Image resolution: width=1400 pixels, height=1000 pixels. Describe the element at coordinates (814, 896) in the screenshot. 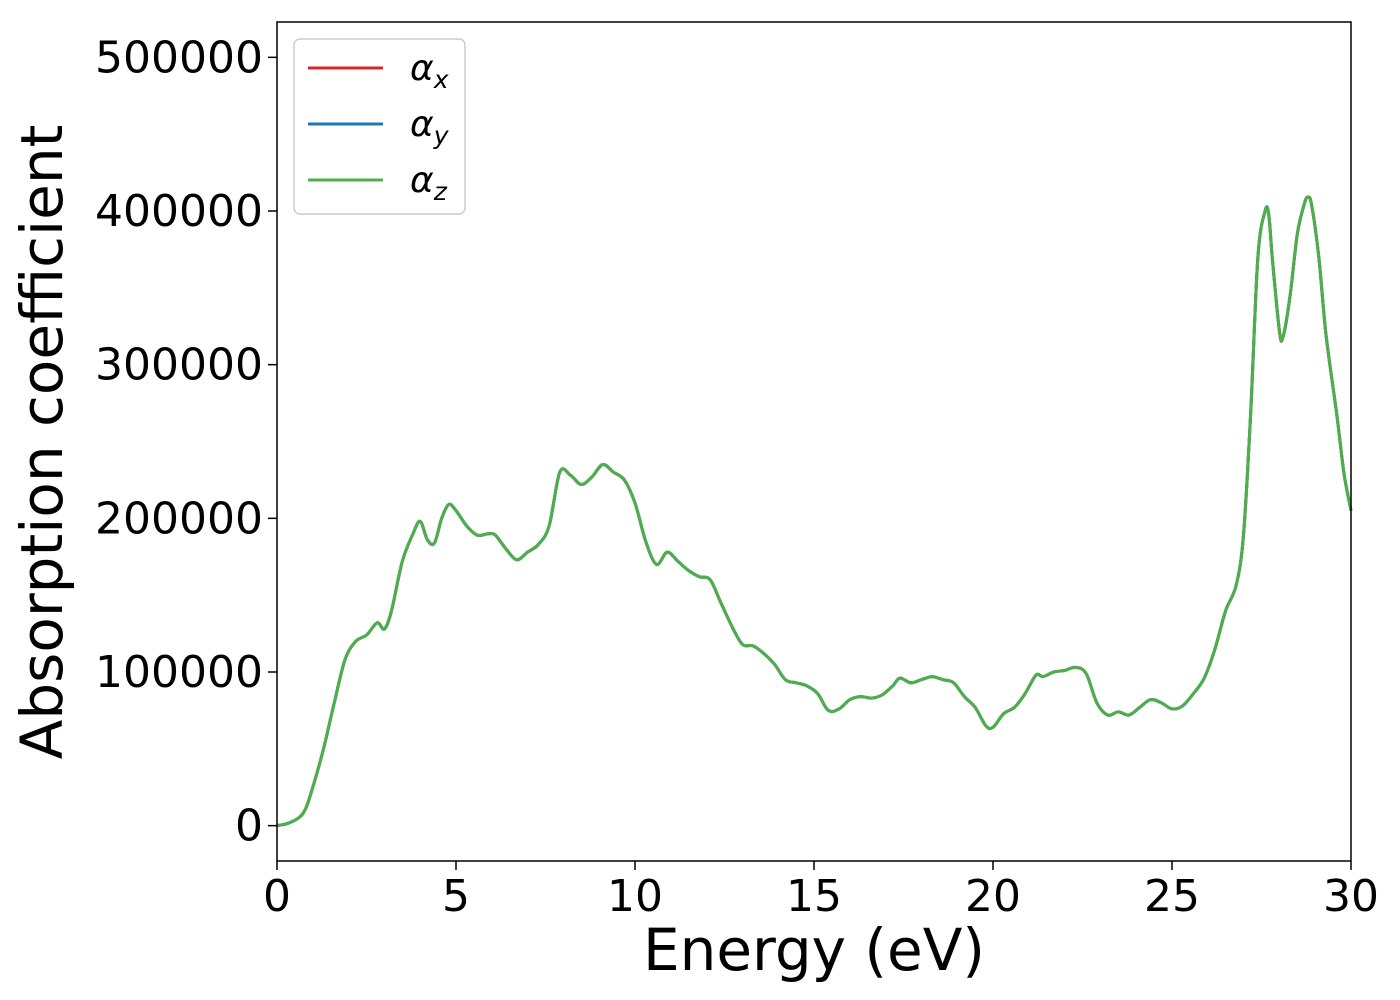

I see `x-tick-label: 15` at that location.